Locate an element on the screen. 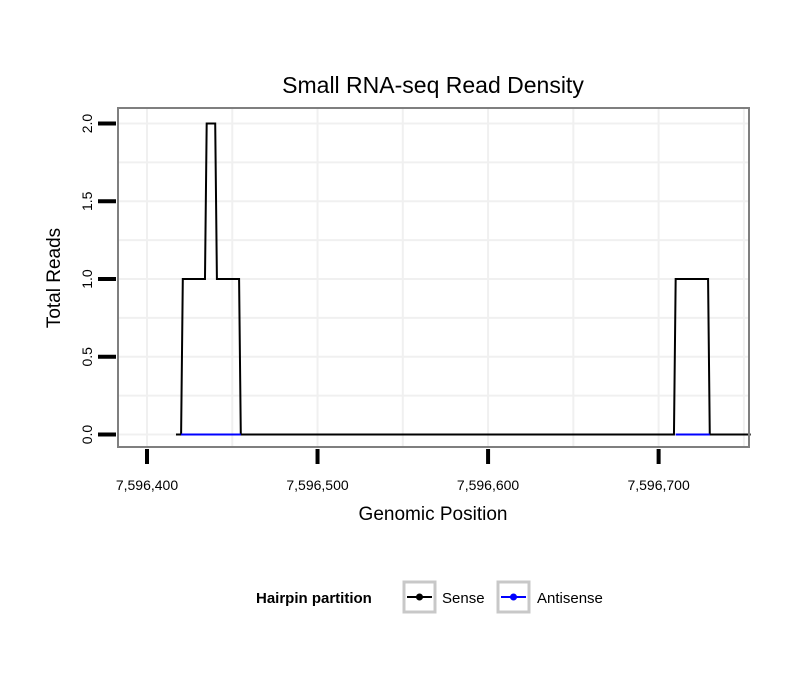 The height and width of the screenshot is (690, 810). legend-point-antisense is located at coordinates (513, 597).